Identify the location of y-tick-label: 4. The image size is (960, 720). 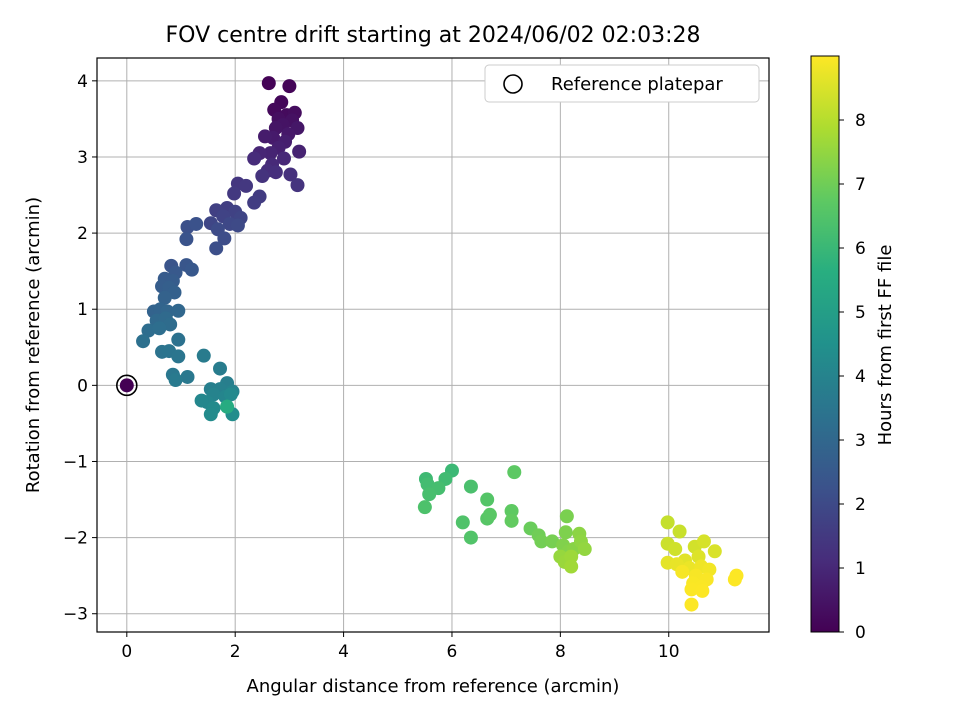
(82, 82).